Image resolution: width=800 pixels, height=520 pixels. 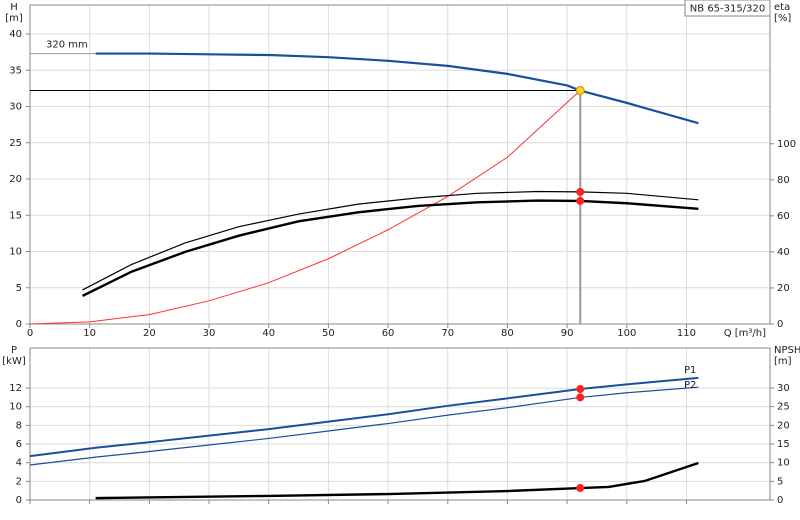 I want to click on y-tick-label: 15, so click(x=15, y=215).